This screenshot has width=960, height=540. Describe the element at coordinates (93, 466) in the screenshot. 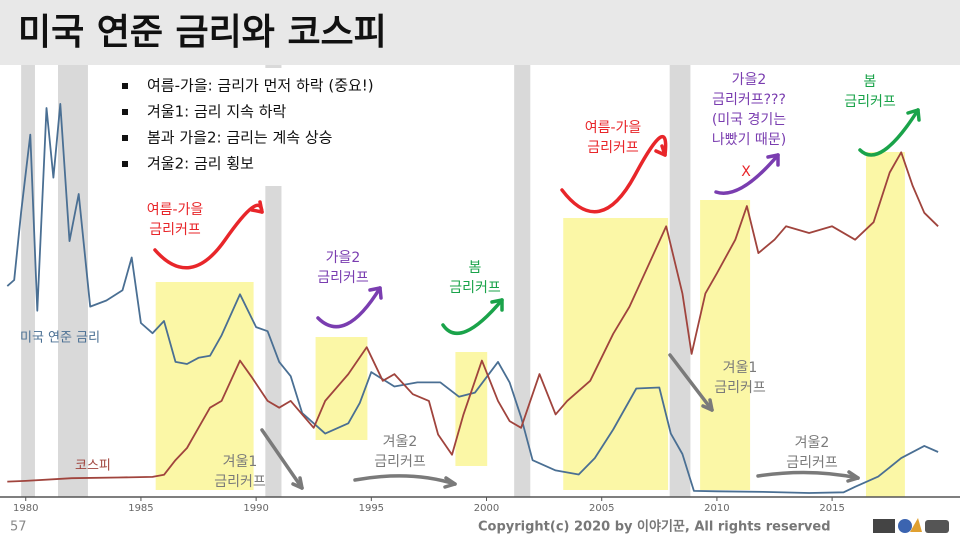

I see `series-label: 코스피` at that location.